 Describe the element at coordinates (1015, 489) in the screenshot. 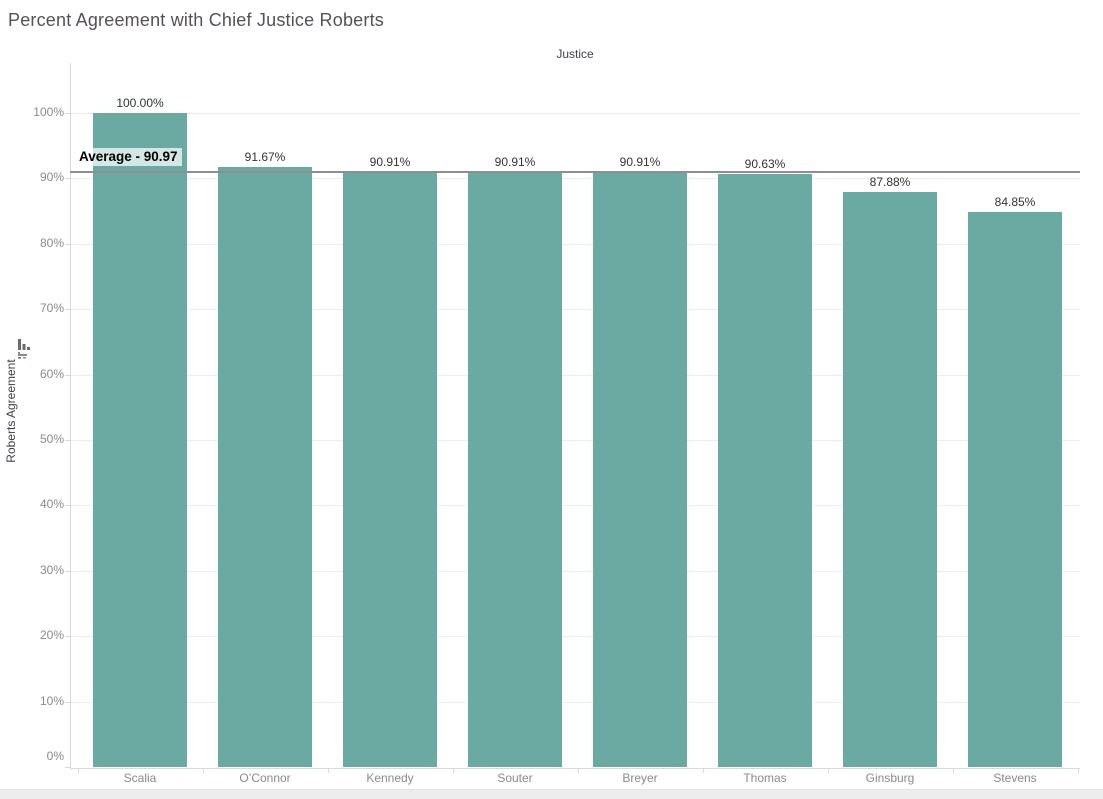

I see `bar-stevens` at that location.